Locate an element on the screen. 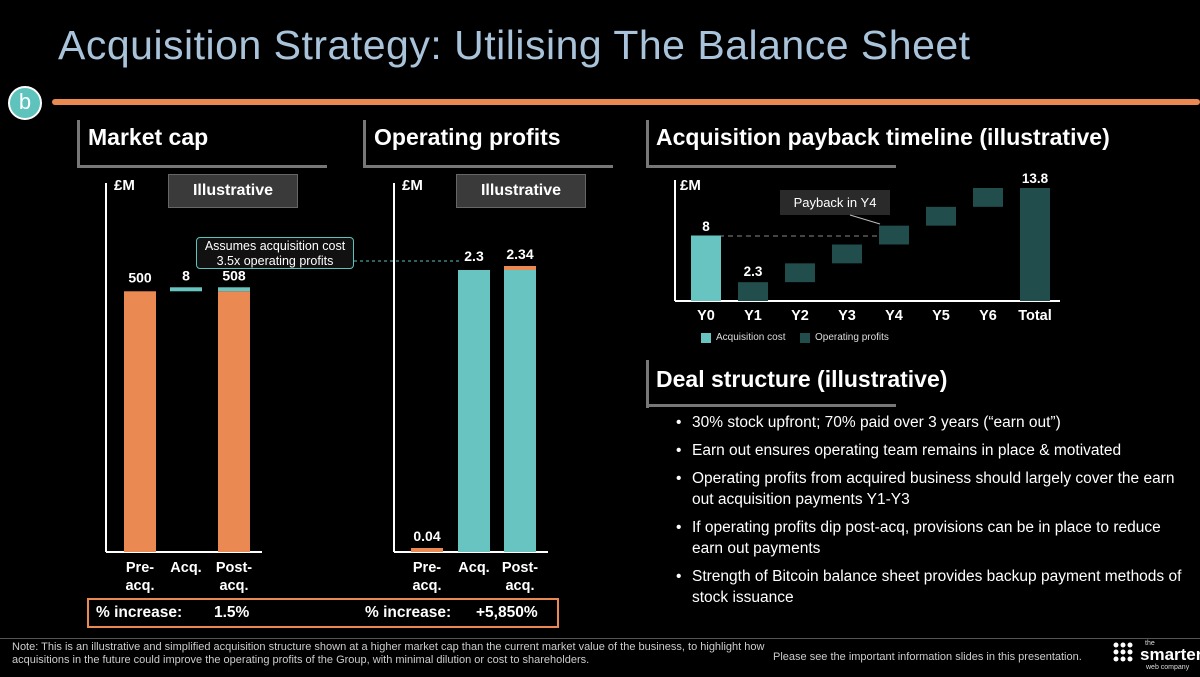  market-cap-title-accent is located at coordinates (78, 144).